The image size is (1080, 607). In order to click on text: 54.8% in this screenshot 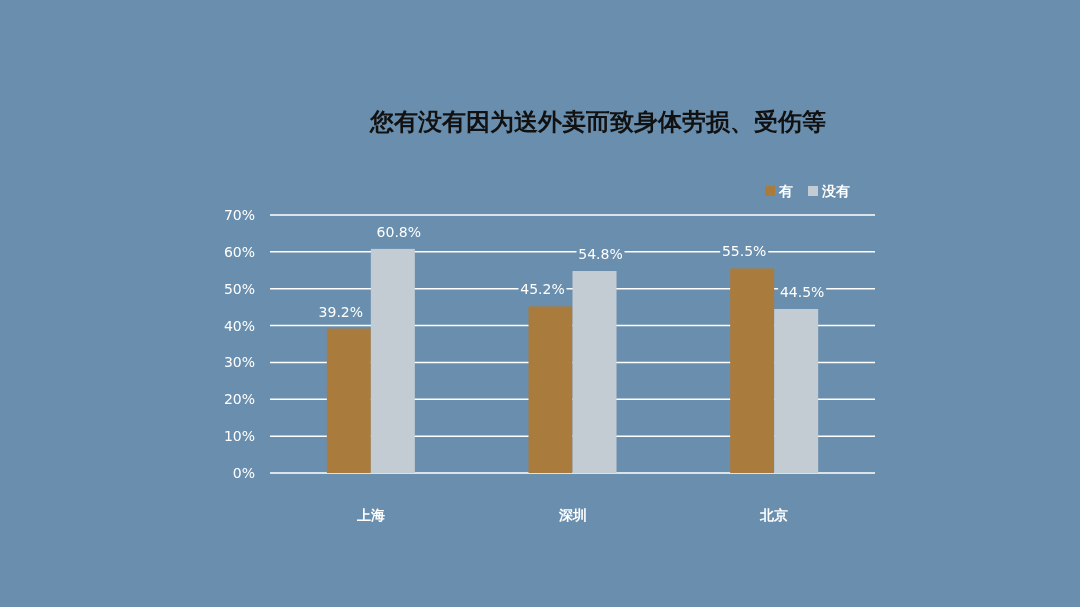, I will do `click(600, 254)`.